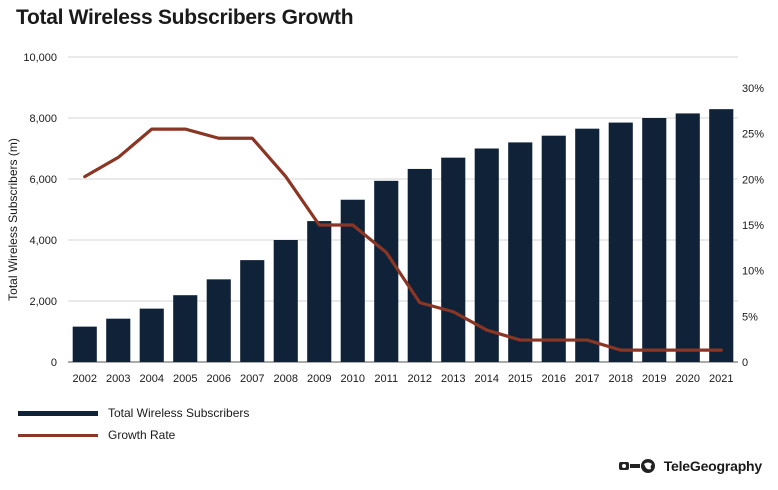 The height and width of the screenshot is (490, 778). Describe the element at coordinates (687, 237) in the screenshot. I see `bar-2020` at that location.